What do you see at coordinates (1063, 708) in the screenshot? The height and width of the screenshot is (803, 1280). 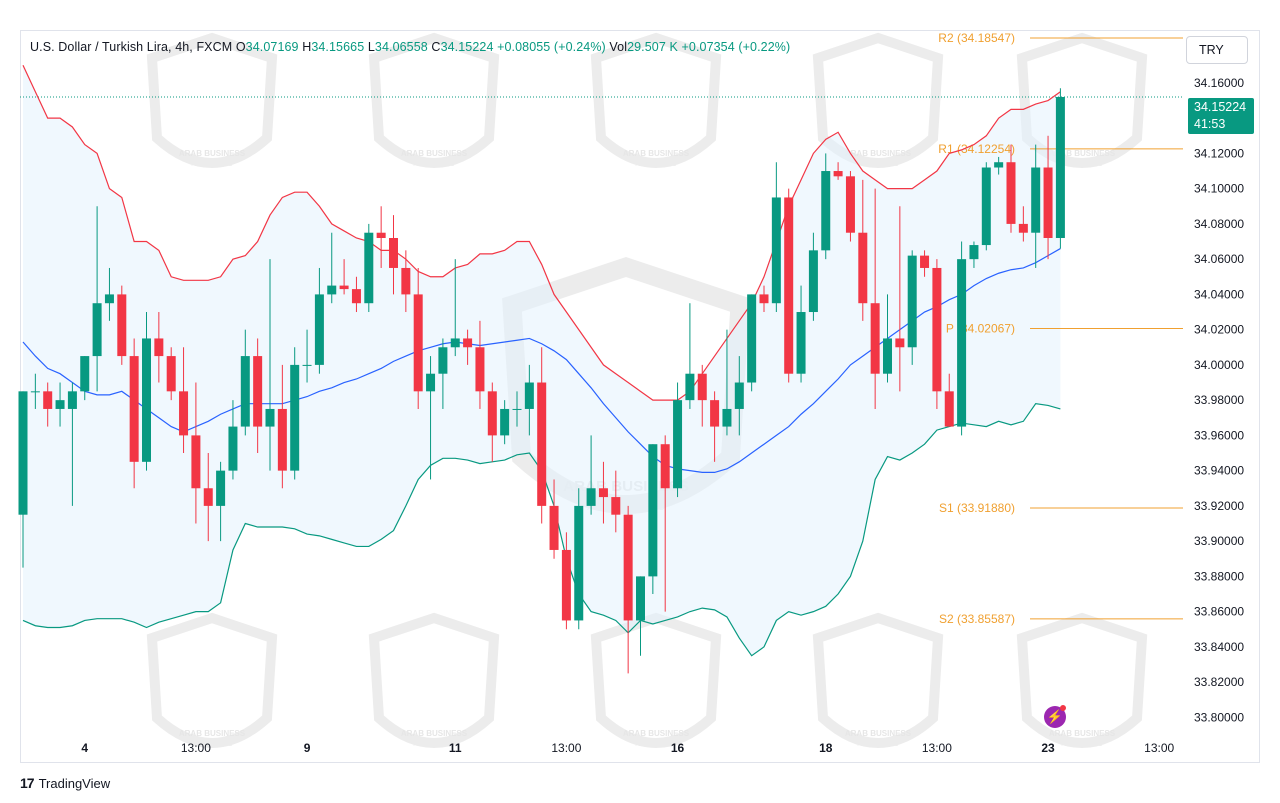 I see `notification-dot-icon` at bounding box center [1063, 708].